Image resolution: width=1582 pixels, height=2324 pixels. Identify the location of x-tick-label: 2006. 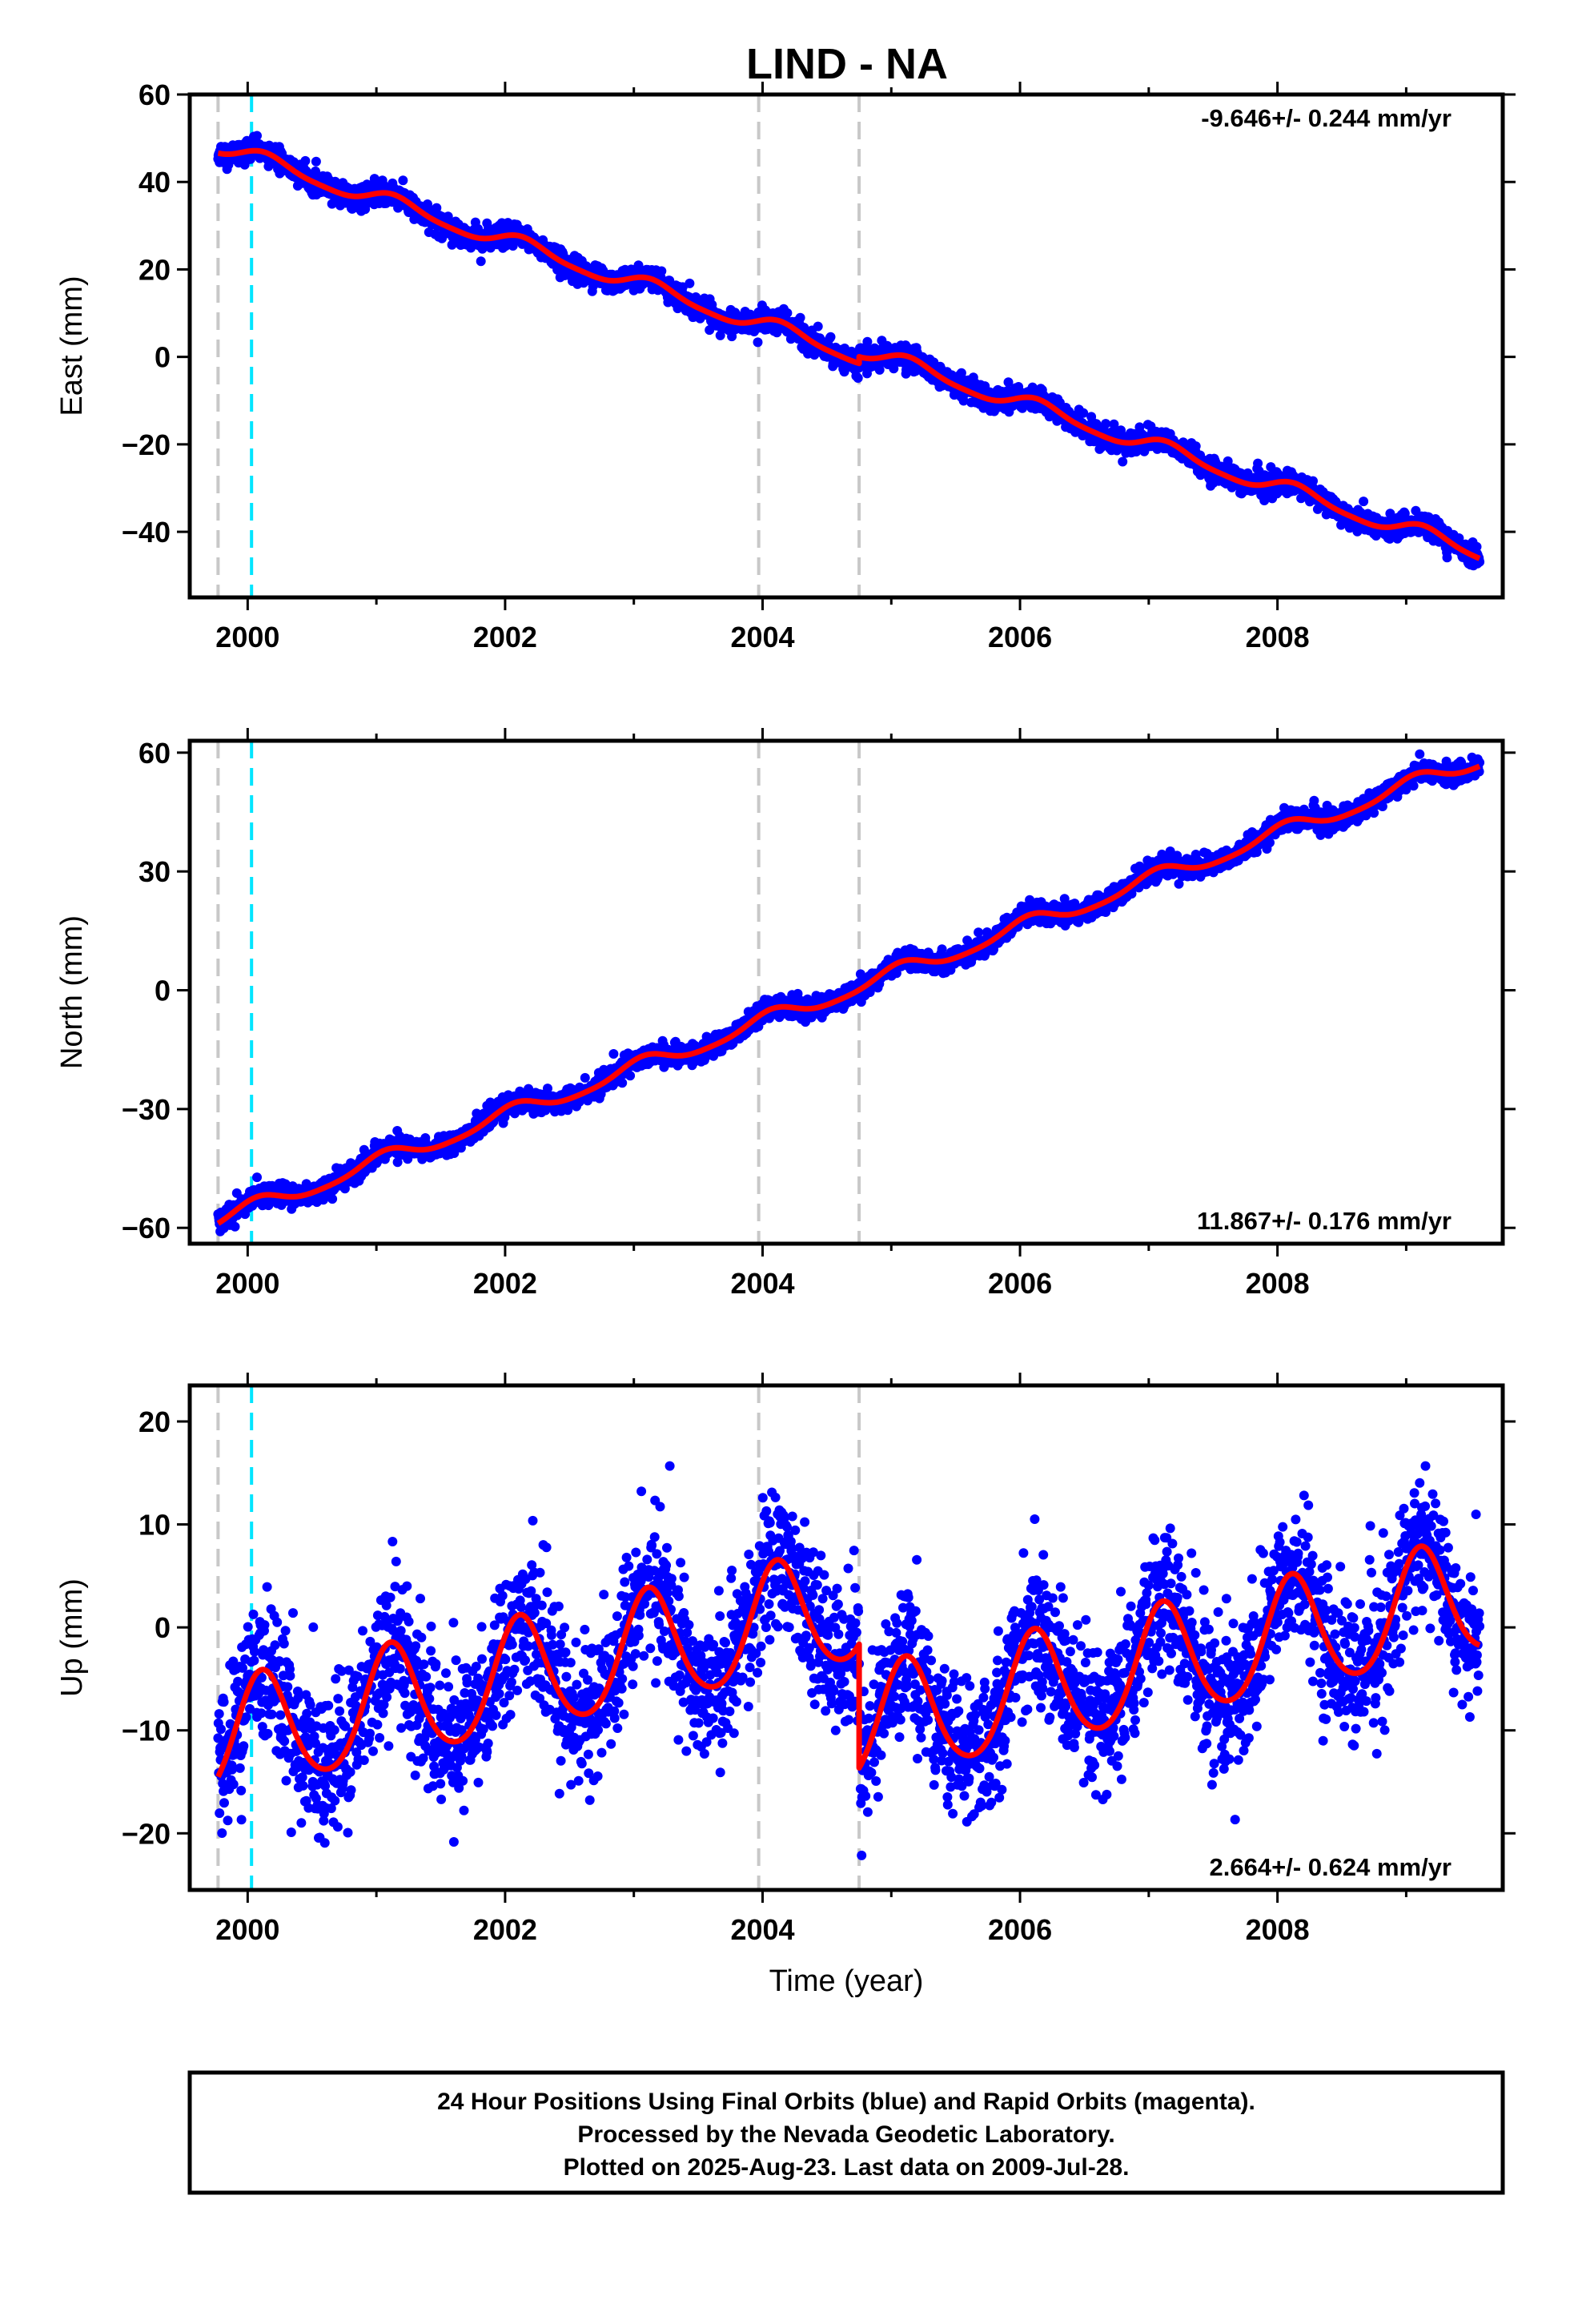
(1020, 637).